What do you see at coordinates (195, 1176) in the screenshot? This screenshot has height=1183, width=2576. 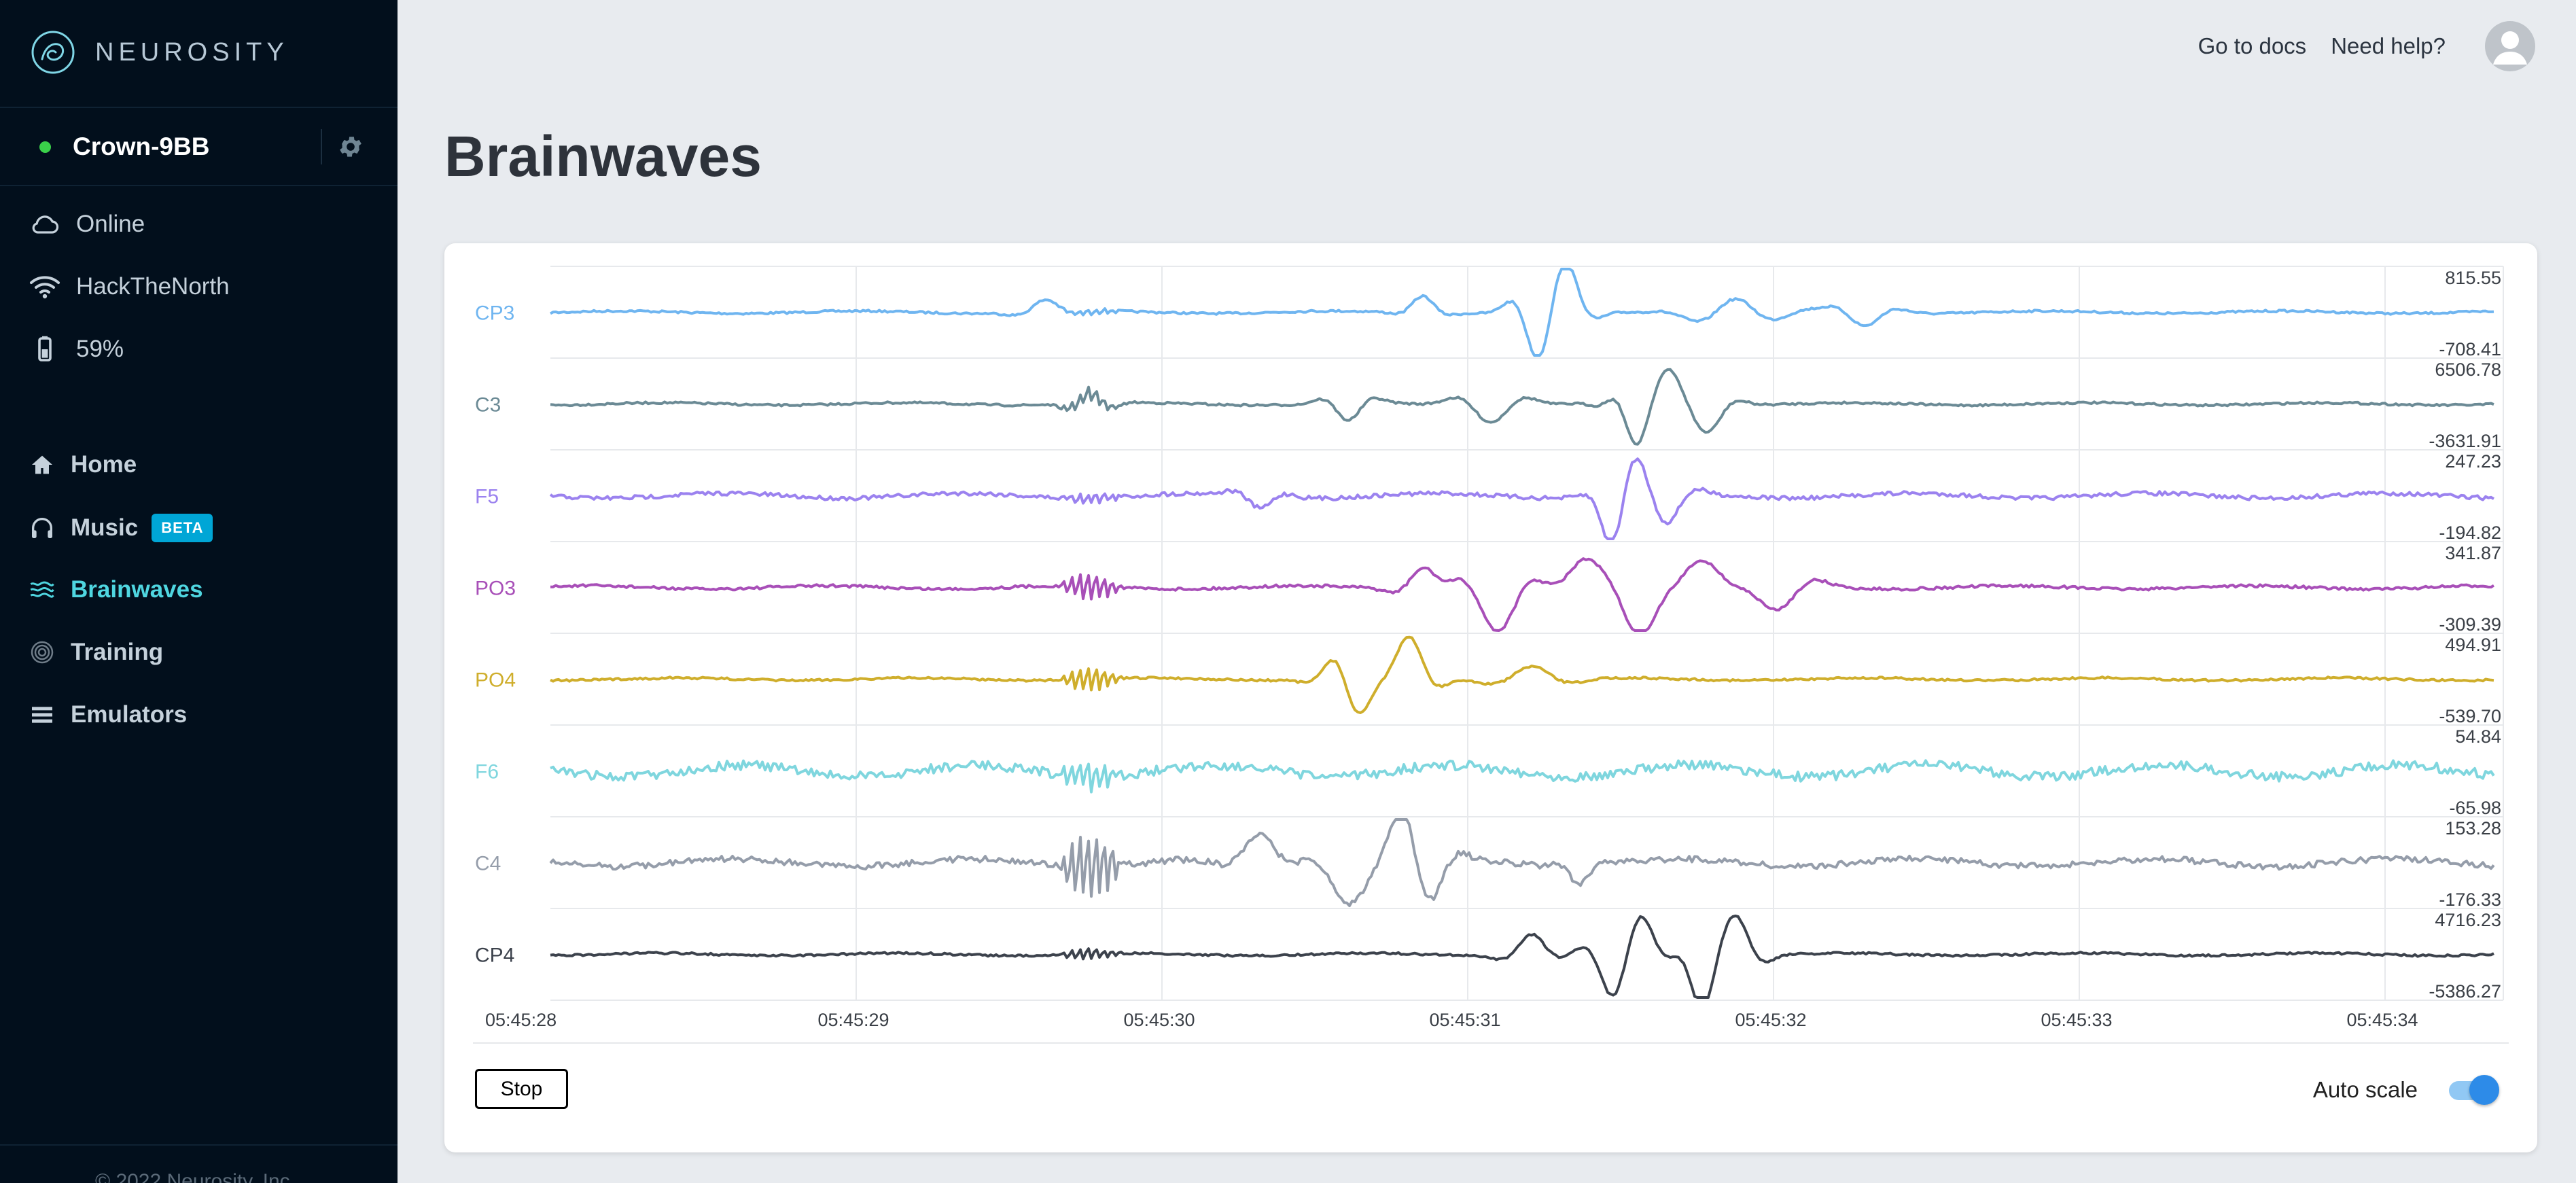 I see `sidebar-footer: © 2022 Neurosity, Inc.` at bounding box center [195, 1176].